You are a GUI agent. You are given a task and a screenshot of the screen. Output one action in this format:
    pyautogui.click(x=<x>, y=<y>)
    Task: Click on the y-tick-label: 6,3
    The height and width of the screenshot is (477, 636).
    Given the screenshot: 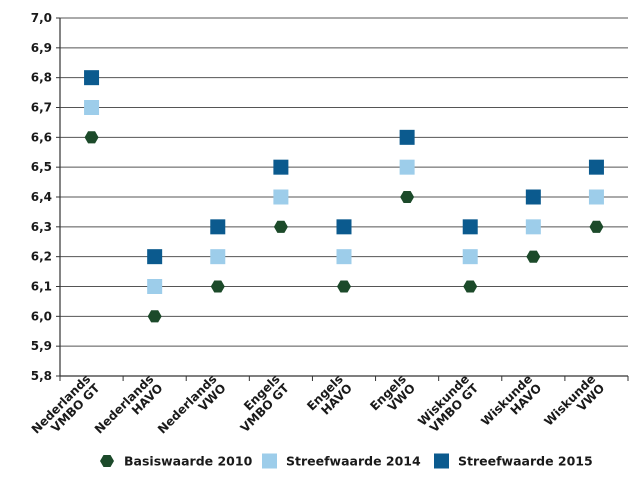 What is the action you would take?
    pyautogui.click(x=41, y=227)
    